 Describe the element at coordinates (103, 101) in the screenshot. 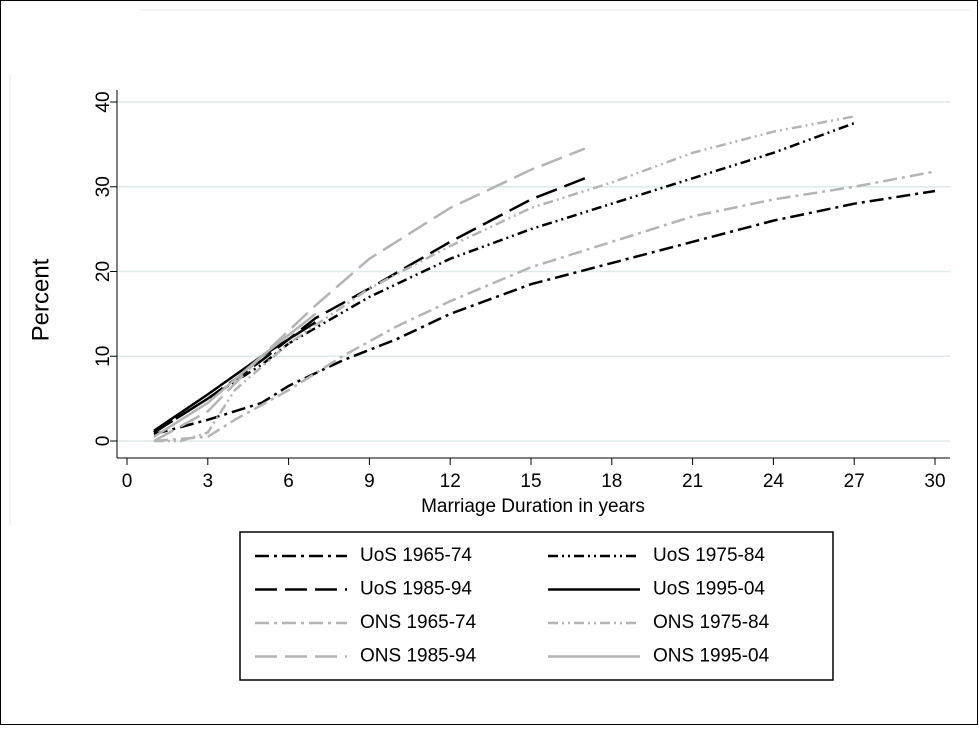

I see `y-tick-label: 40` at that location.